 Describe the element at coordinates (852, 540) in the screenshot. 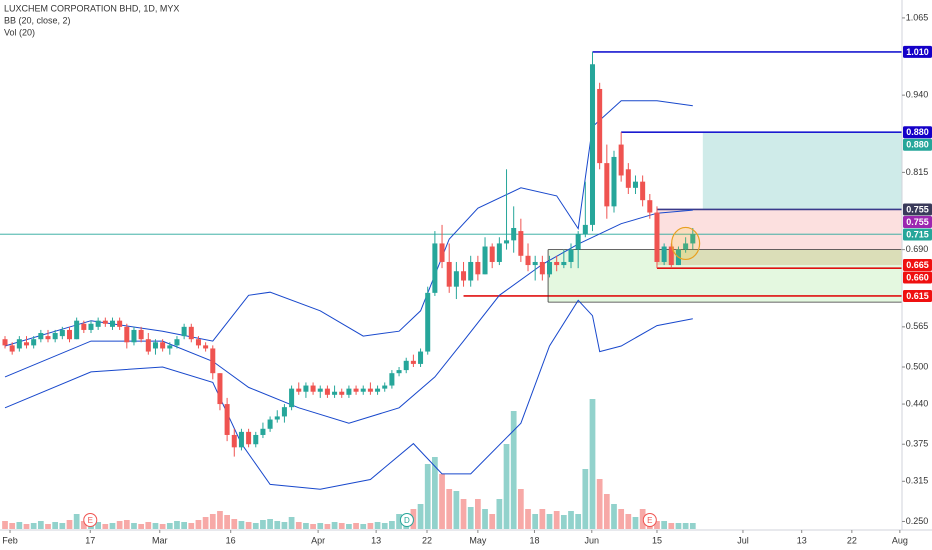

I see `x-tick-label: 22` at that location.